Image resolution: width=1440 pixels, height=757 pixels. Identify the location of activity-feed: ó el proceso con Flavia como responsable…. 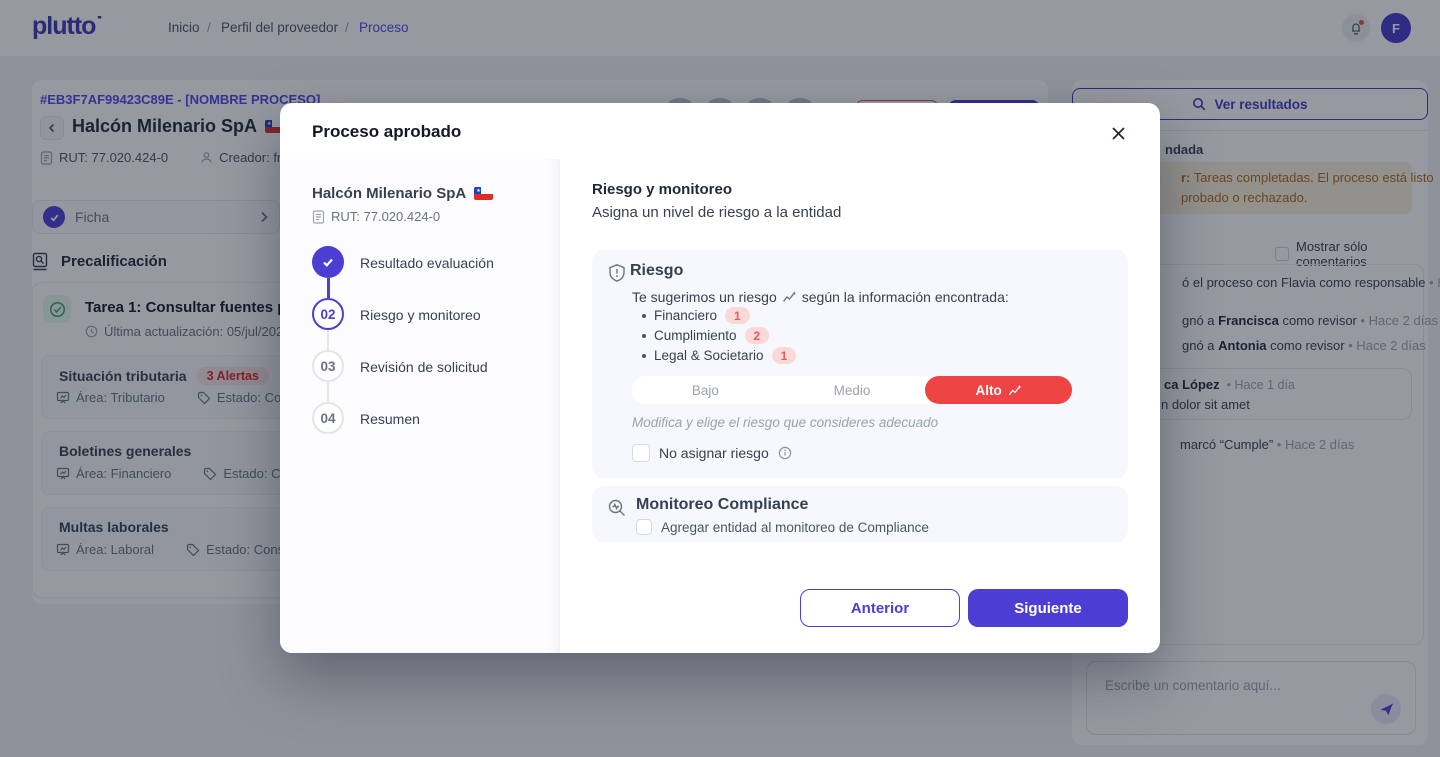
(1264, 454).